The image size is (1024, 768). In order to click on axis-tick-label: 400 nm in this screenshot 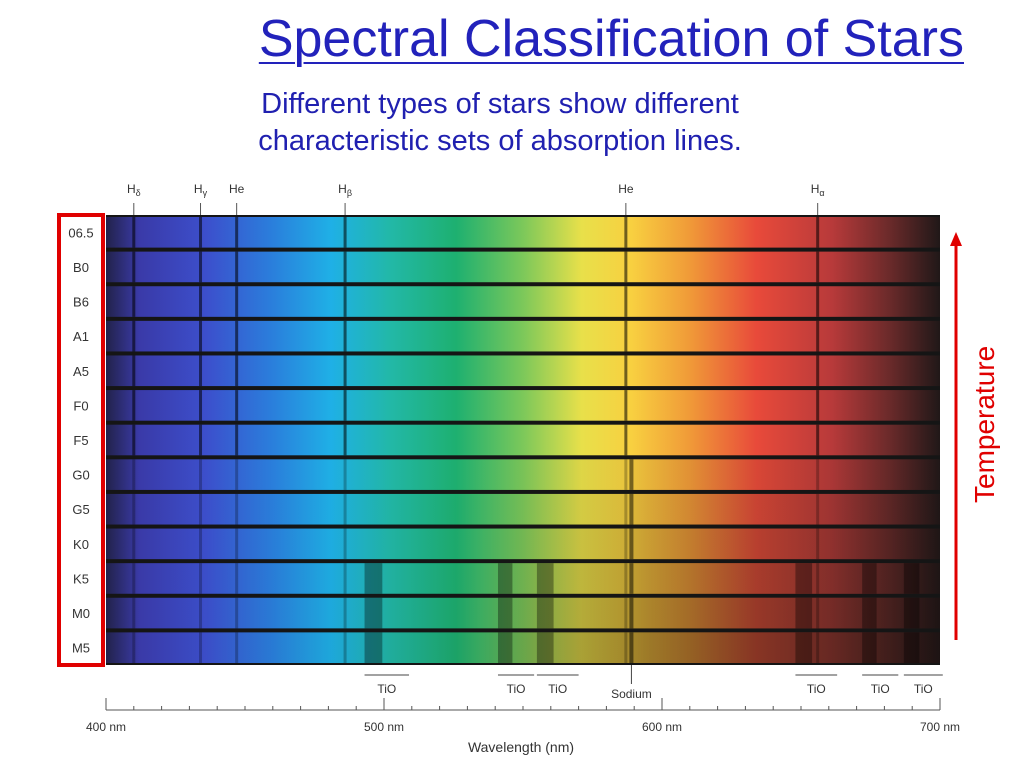, I will do `click(106, 727)`.